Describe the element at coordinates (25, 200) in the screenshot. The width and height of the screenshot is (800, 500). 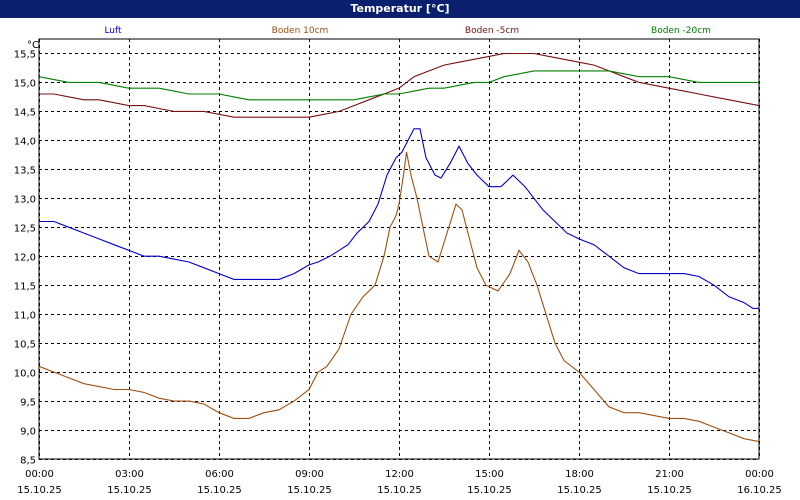
I see `y-tick-label: 13,0` at that location.